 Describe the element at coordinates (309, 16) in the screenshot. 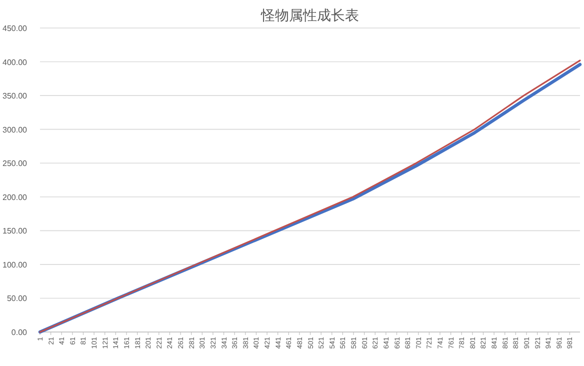

I see `chart-title: 怪物属性成长表` at that location.